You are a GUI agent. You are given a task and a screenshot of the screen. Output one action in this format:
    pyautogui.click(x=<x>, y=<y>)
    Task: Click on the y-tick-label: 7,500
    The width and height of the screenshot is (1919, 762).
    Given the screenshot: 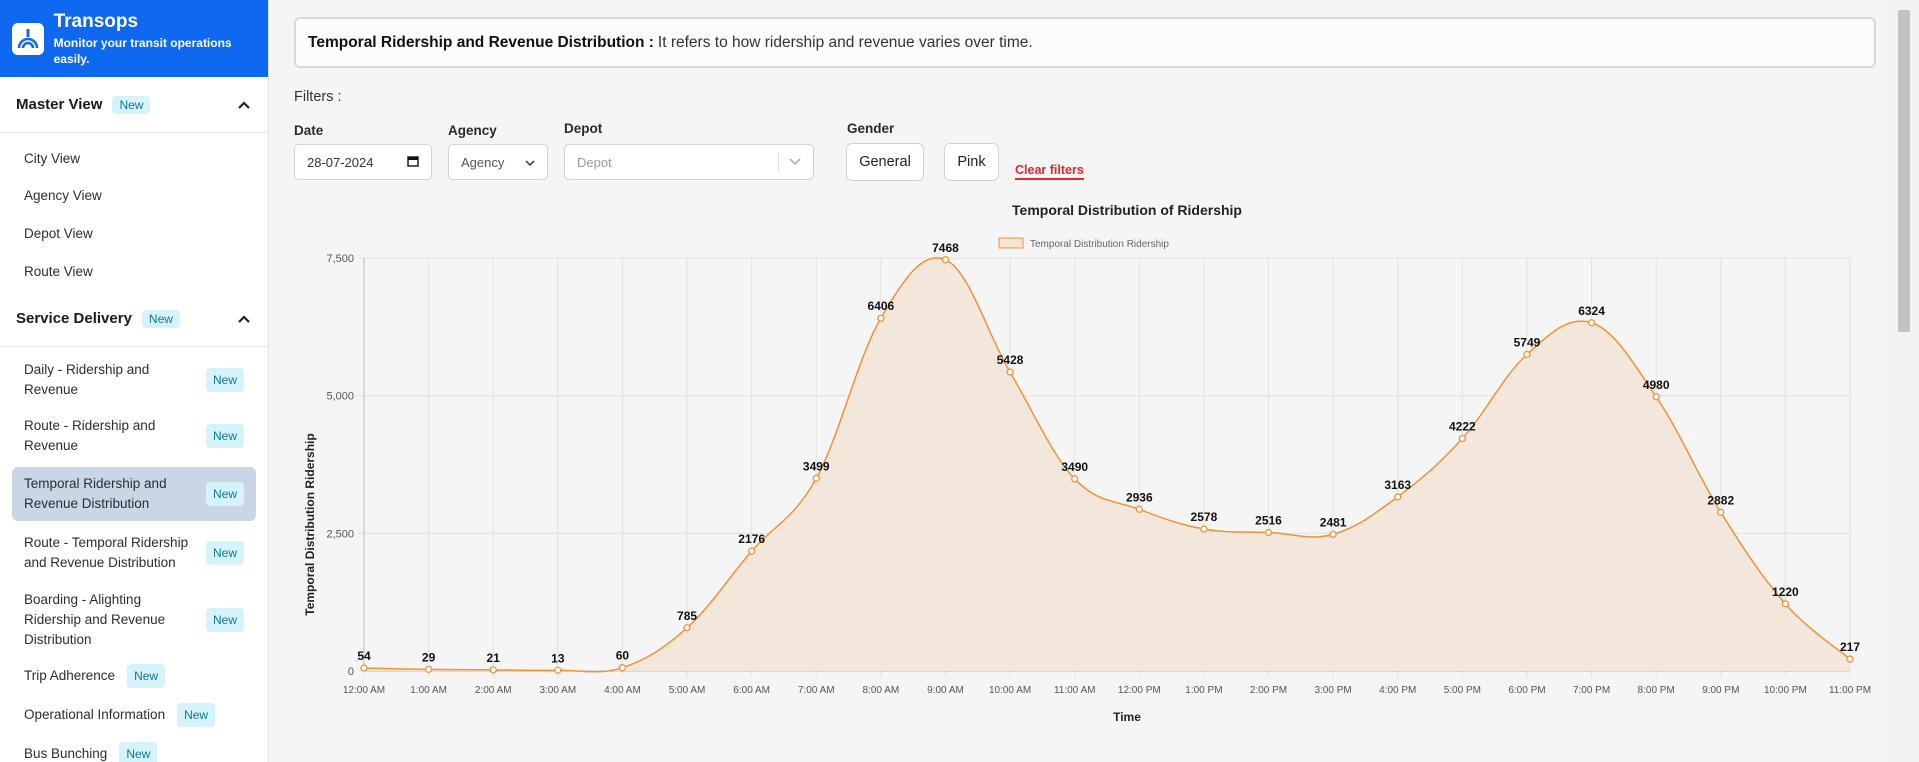 What is the action you would take?
    pyautogui.click(x=340, y=259)
    